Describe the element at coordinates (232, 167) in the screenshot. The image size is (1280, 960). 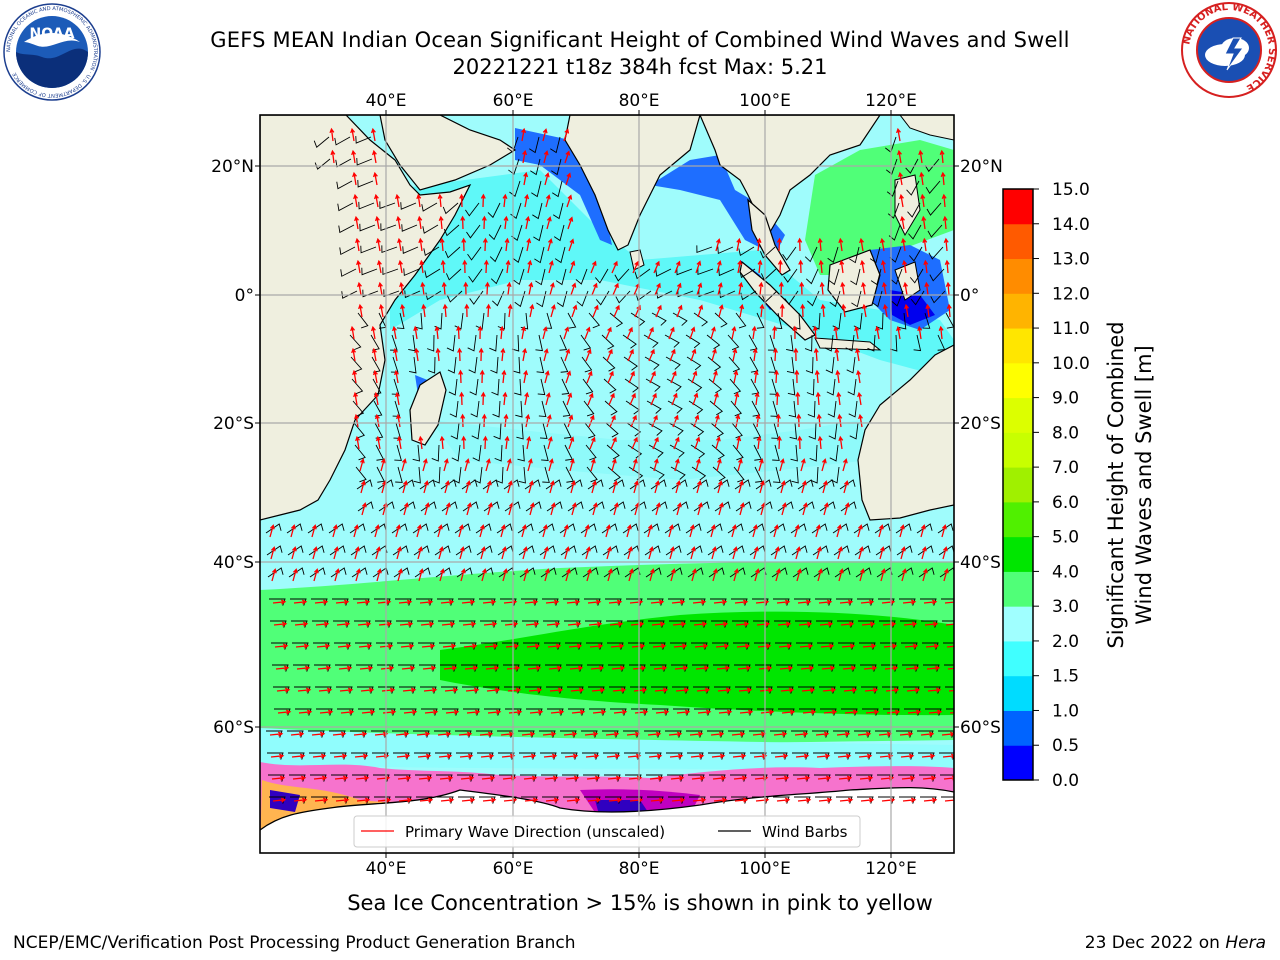
I see `lat-label: 20°N` at that location.